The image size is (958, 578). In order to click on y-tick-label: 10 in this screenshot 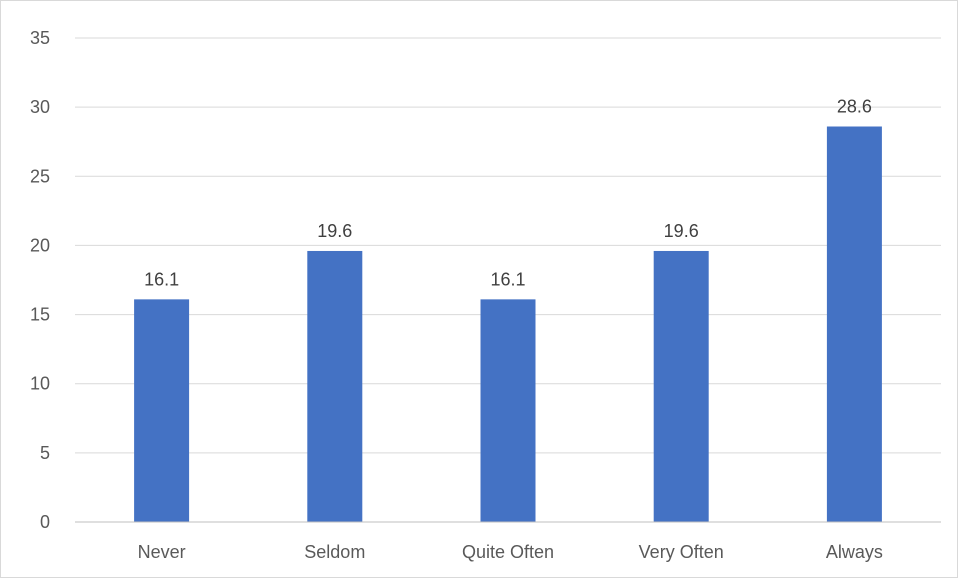, I will do `click(40, 384)`.